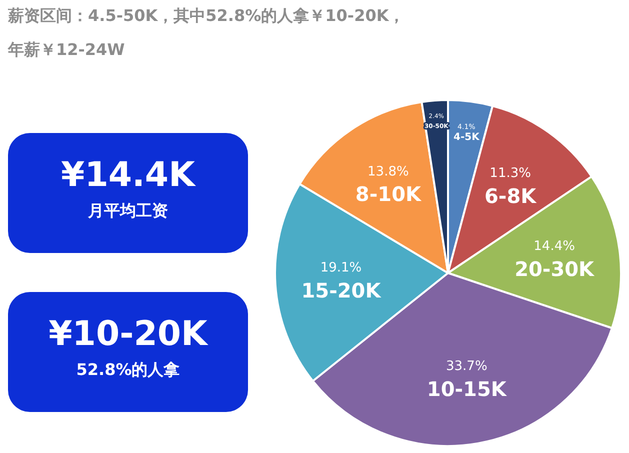 This screenshot has width=629, height=453. What do you see at coordinates (467, 366) in the screenshot?
I see `data-label: 33.7%` at bounding box center [467, 366].